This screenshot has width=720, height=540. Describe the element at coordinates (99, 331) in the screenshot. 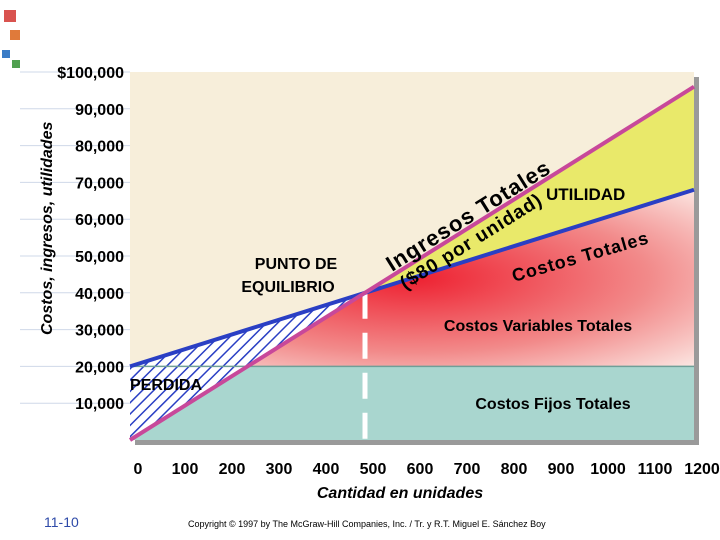

I see `y-tick-label: 30,000` at that location.